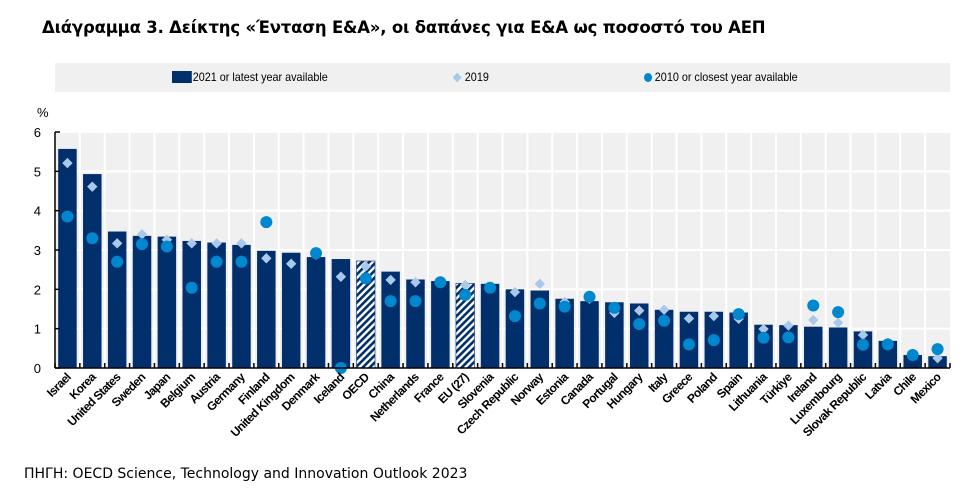 This screenshot has height=499, width=975. I want to click on x-tick-label: Latvia, so click(878, 386).